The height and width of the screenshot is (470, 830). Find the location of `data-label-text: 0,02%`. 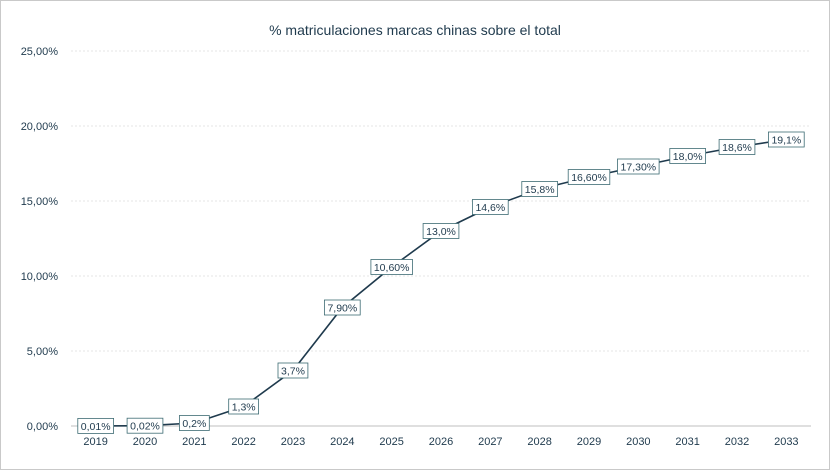

data-label-text: 0,02% is located at coordinates (145, 427).